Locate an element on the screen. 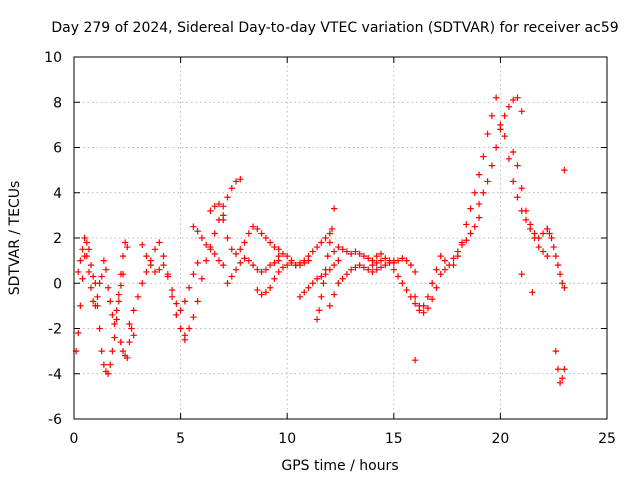 The width and height of the screenshot is (640, 480). y-tick-label: 8 is located at coordinates (57, 103).